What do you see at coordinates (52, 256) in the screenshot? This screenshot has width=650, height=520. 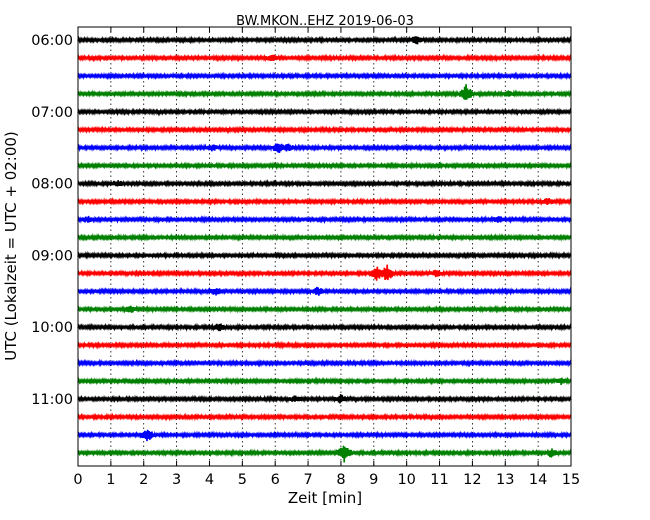 I see `y-tick-label: 09:00` at bounding box center [52, 256].